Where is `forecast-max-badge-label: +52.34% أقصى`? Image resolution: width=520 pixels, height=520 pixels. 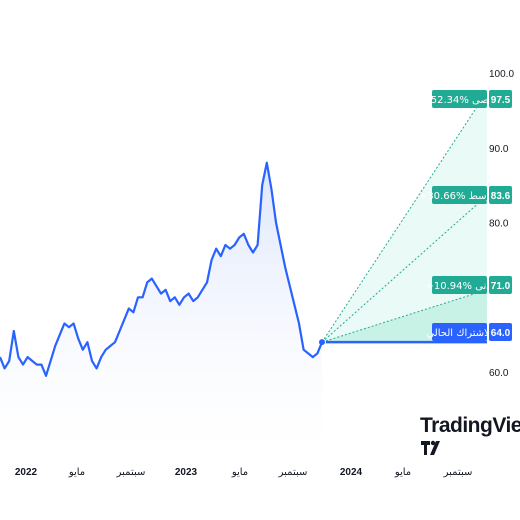
forecast-max-badge-label: +52.34% أقصى is located at coordinates (459, 99).